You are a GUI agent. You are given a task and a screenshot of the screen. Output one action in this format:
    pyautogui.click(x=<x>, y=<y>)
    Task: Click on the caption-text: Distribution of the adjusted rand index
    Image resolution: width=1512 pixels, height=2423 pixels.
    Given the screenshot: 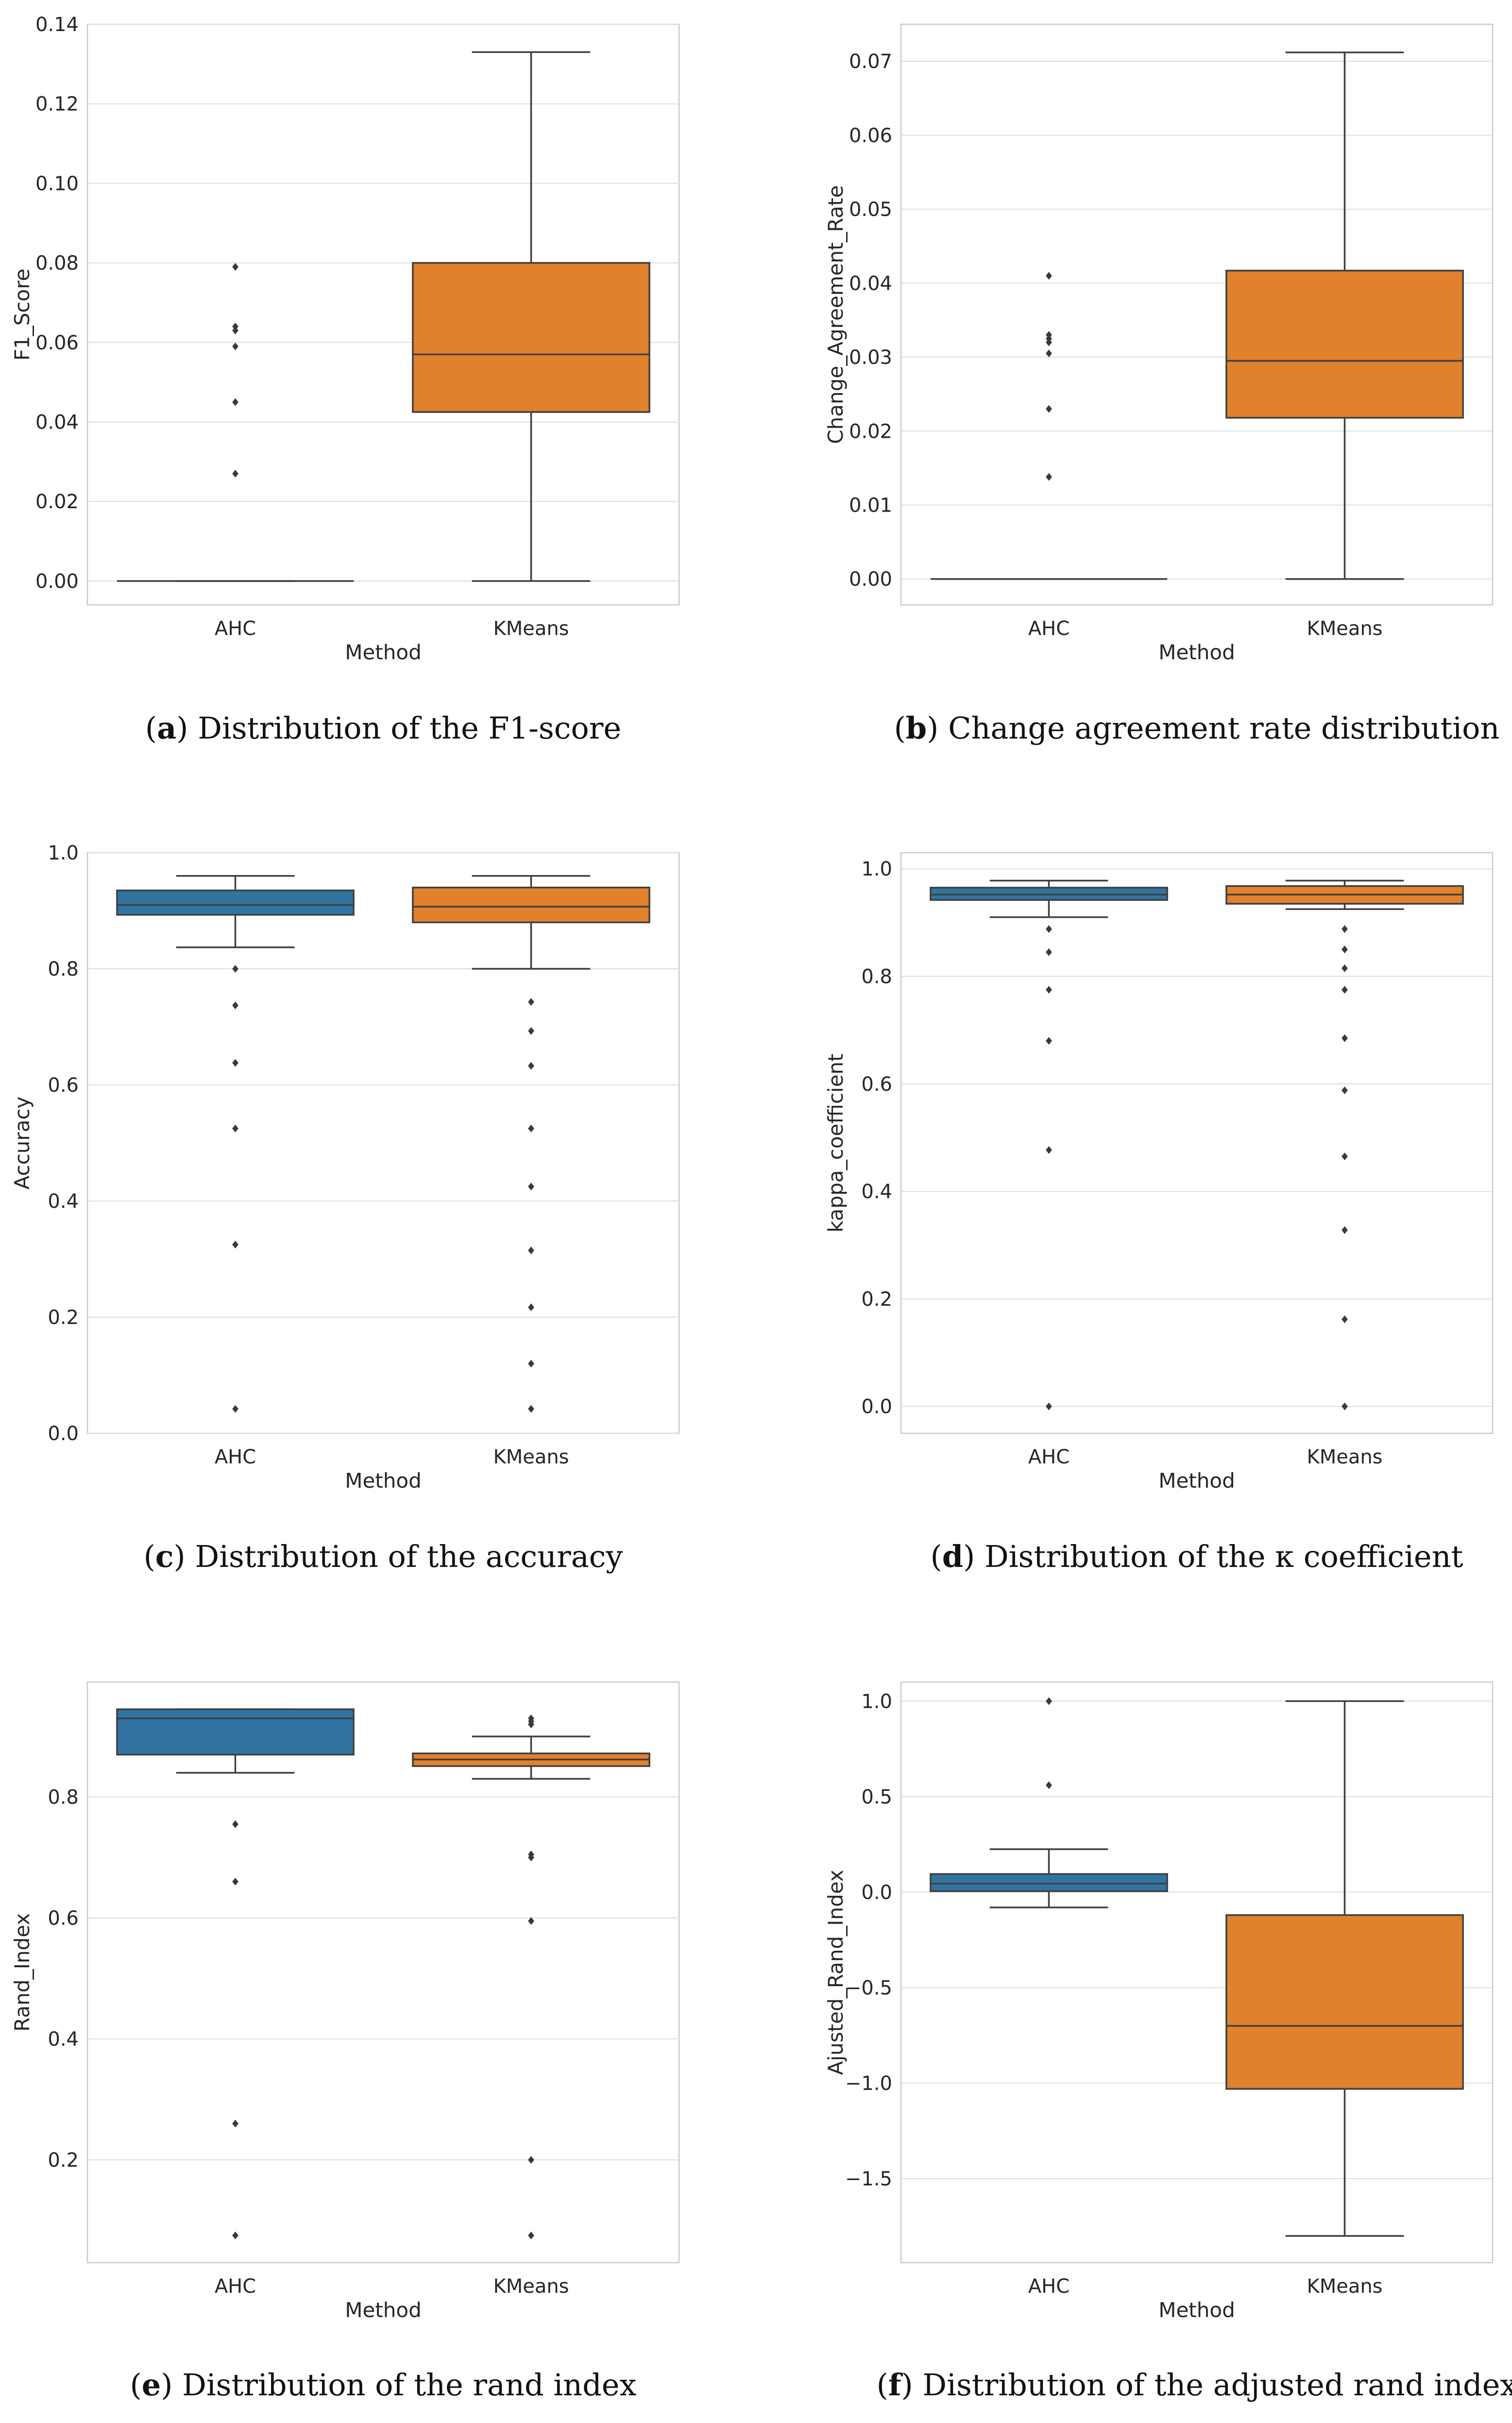 What is the action you would take?
    pyautogui.click(x=1217, y=2385)
    